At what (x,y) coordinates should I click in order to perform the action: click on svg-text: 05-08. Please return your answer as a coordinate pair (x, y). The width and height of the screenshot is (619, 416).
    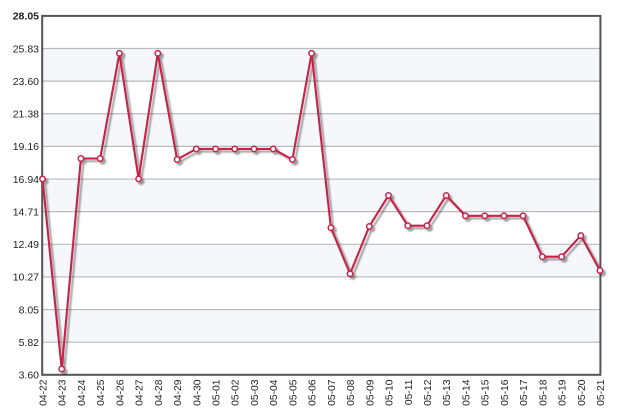
    Looking at the image, I should click on (351, 392).